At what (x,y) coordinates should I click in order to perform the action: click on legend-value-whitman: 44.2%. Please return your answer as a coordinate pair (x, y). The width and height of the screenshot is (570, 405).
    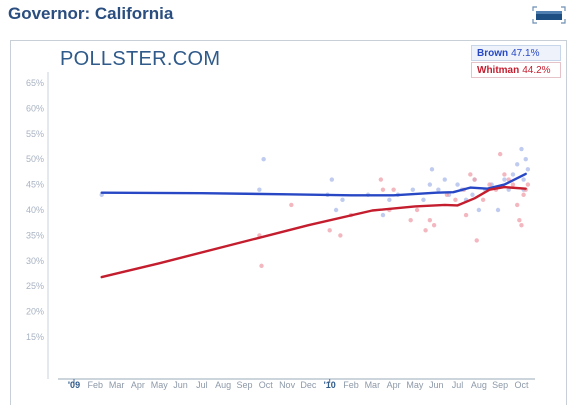
    Looking at the image, I should click on (536, 70).